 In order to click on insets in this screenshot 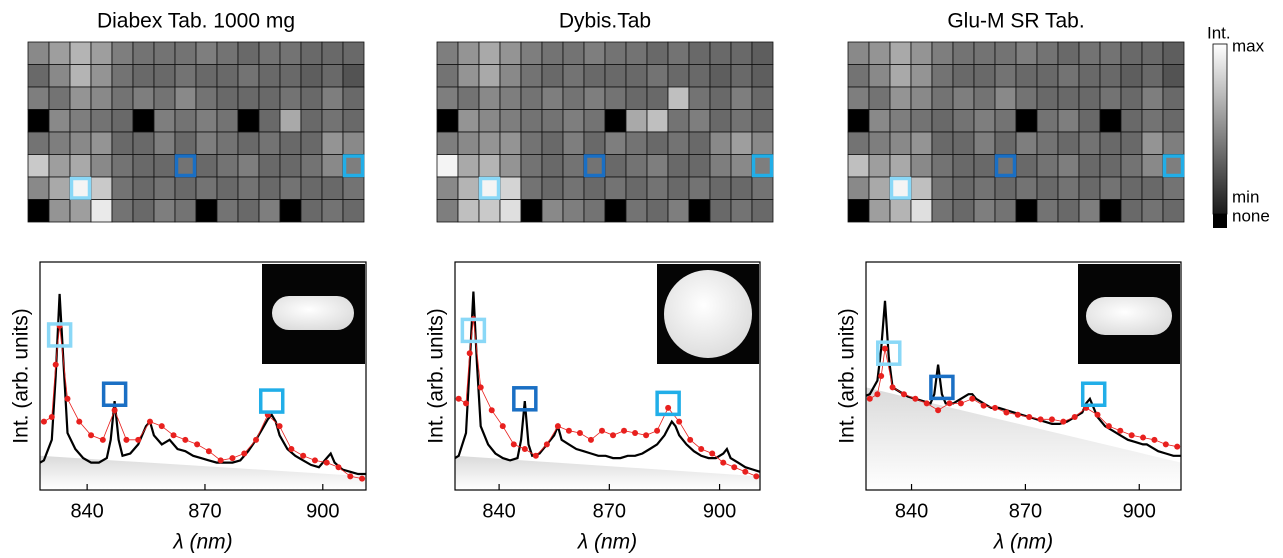, I will do `click(721, 314)`.